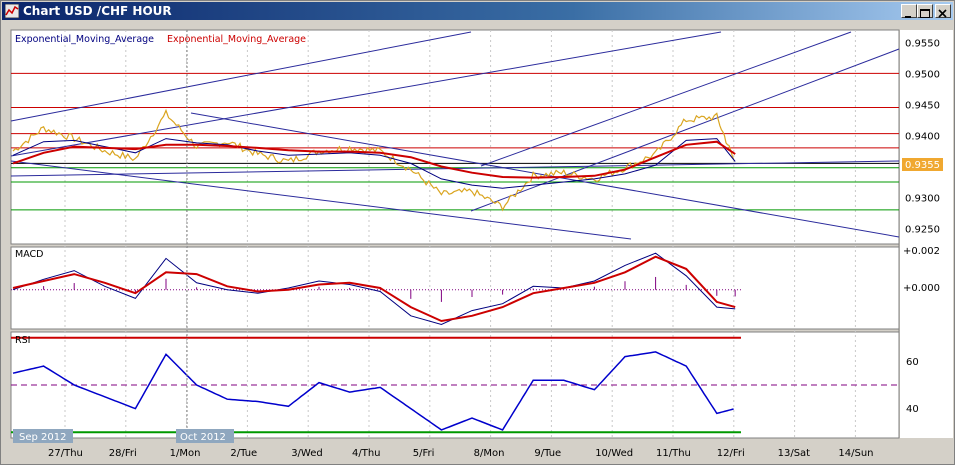  I want to click on title-bar: Chart USD /CHF HOUR, so click(477, 11).